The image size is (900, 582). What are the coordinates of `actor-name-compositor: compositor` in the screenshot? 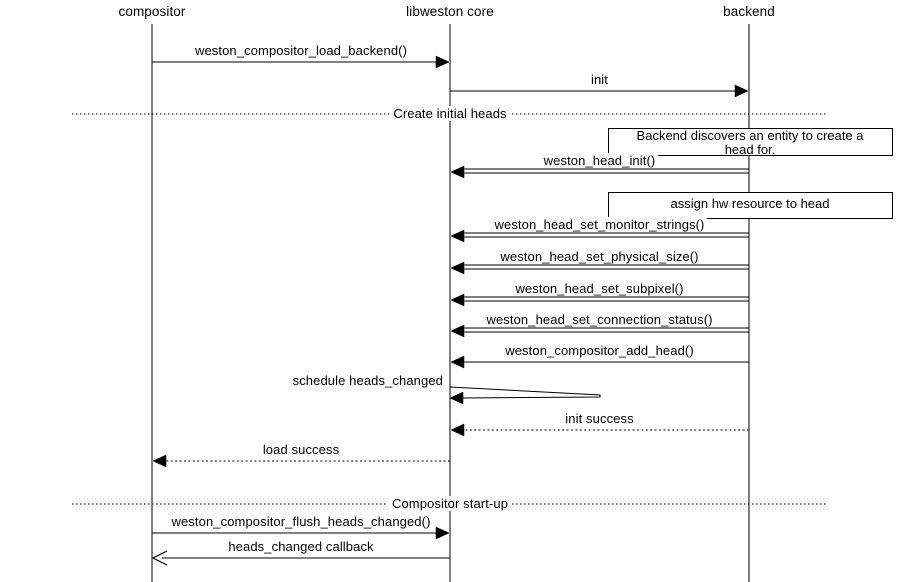 It's located at (152, 11).